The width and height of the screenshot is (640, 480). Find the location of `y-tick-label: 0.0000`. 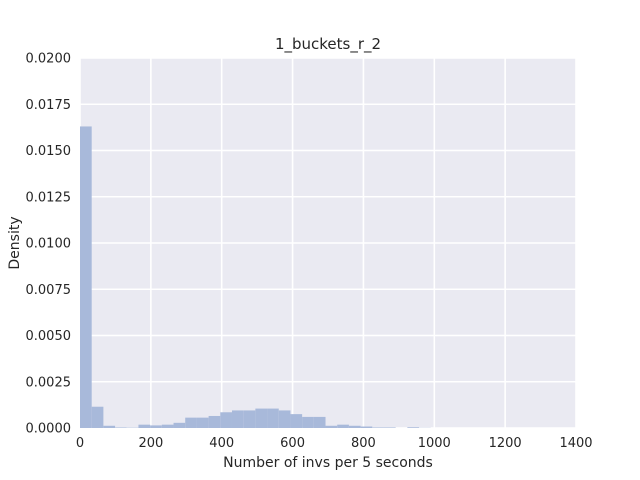

y-tick-label: 0.0000 is located at coordinates (49, 429).